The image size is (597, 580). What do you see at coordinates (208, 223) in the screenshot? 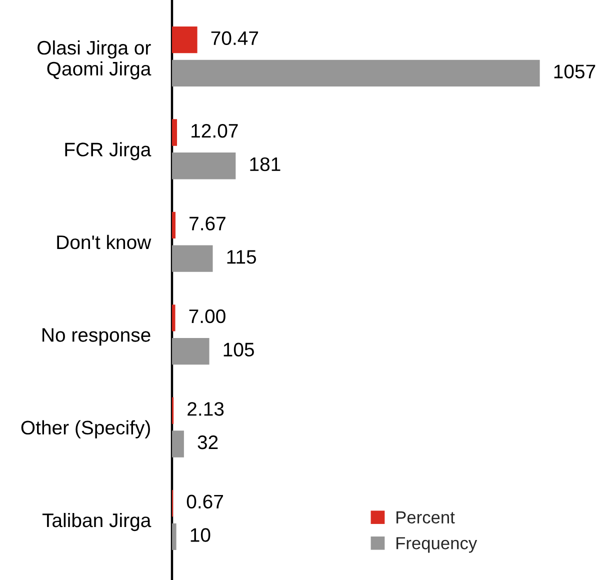
I see `data-label: 7.67` at bounding box center [208, 223].